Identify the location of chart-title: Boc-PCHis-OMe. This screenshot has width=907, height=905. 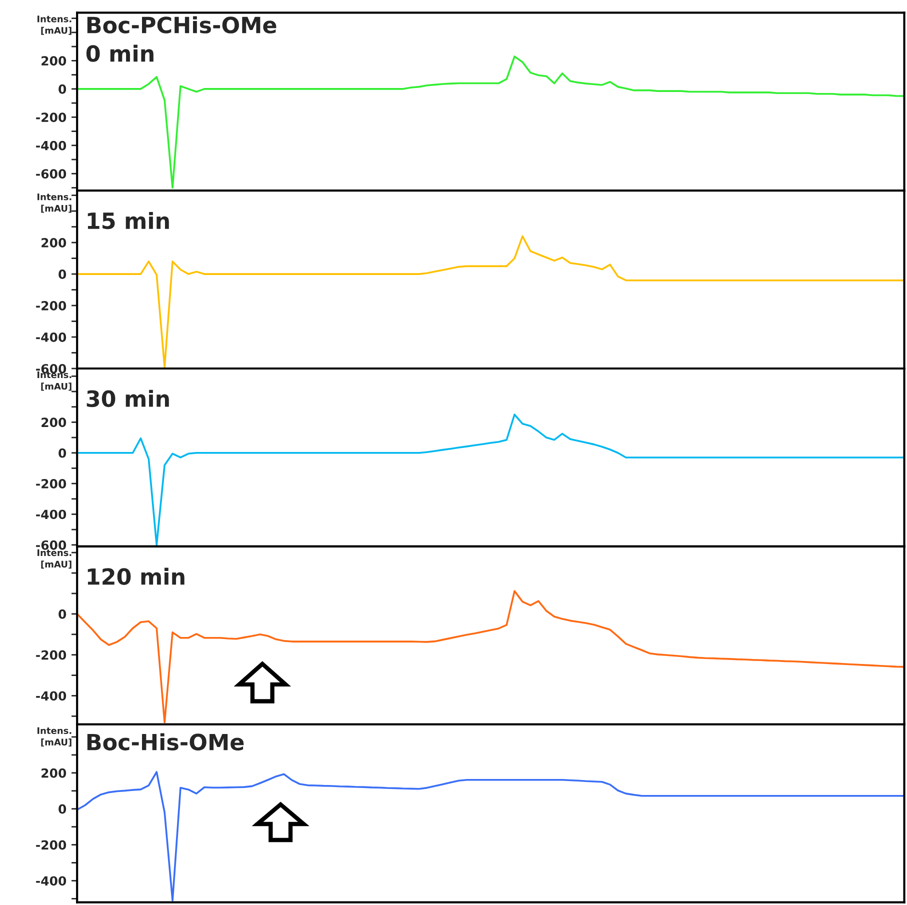
(181, 25).